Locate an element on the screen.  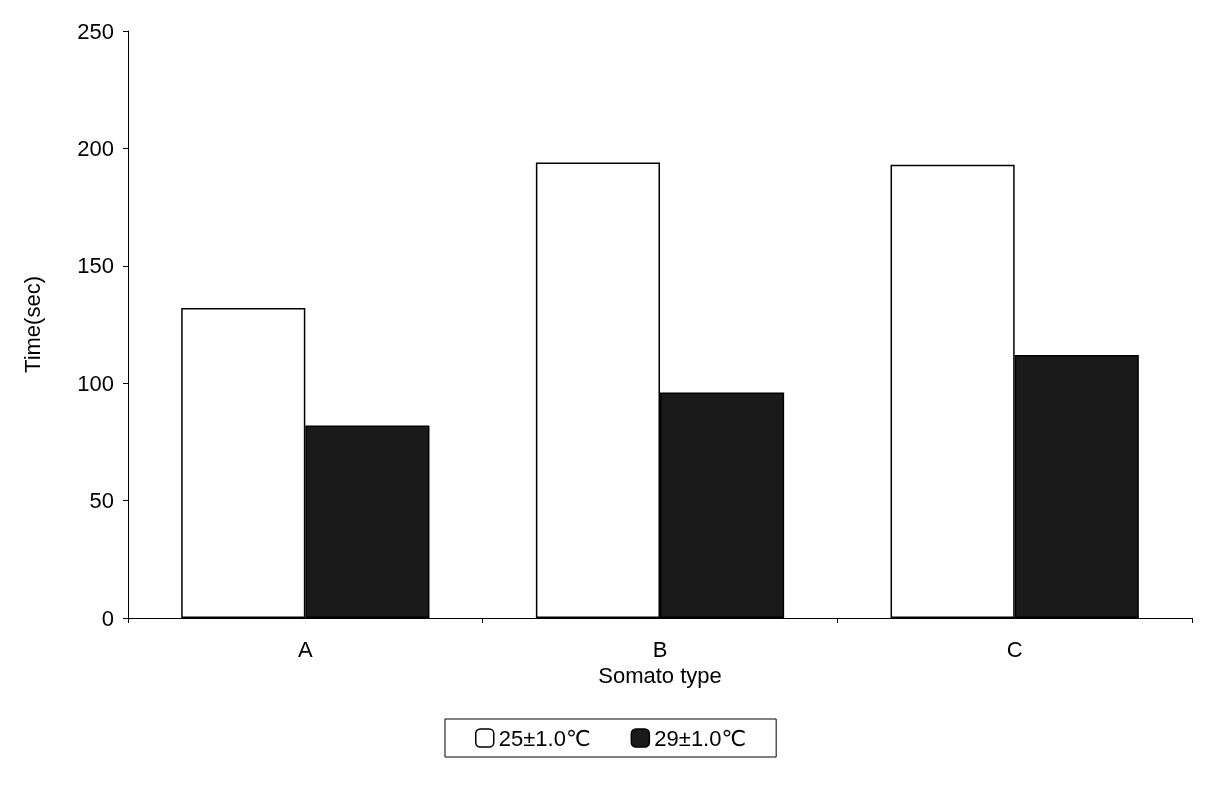
y-tick-label: 100 is located at coordinates (95, 383).